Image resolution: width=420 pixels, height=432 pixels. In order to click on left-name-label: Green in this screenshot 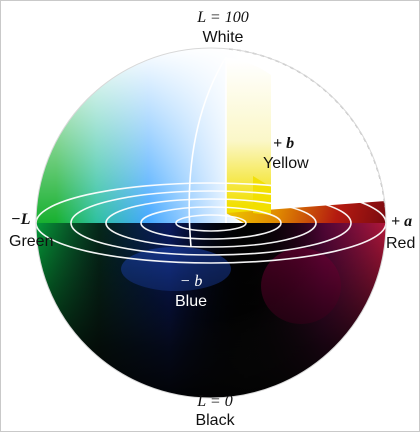, I will do `click(31, 241)`.